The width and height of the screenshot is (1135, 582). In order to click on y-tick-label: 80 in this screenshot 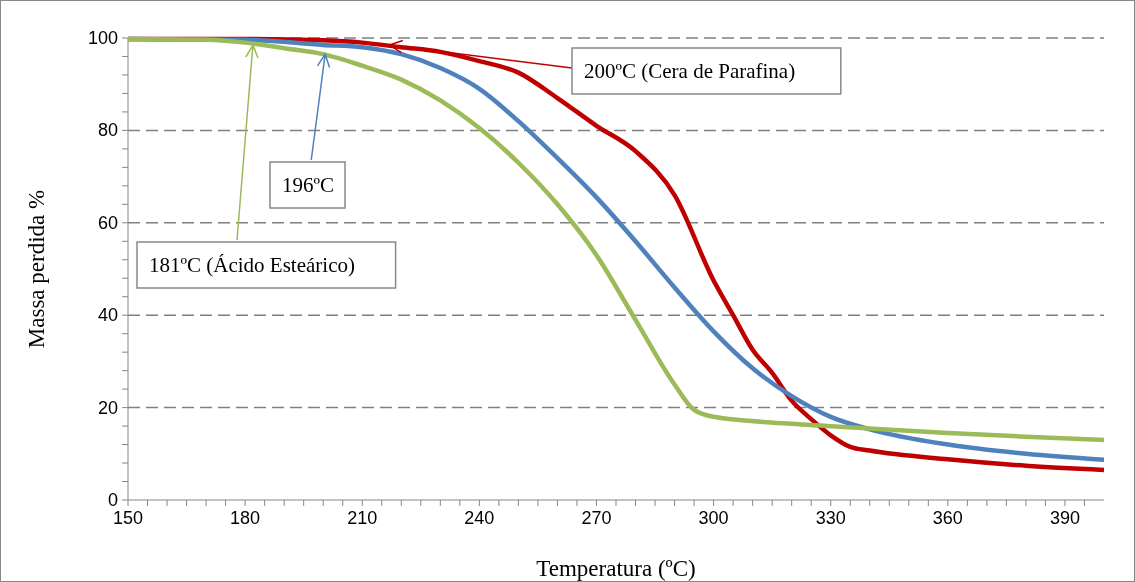, I will do `click(107, 130)`.